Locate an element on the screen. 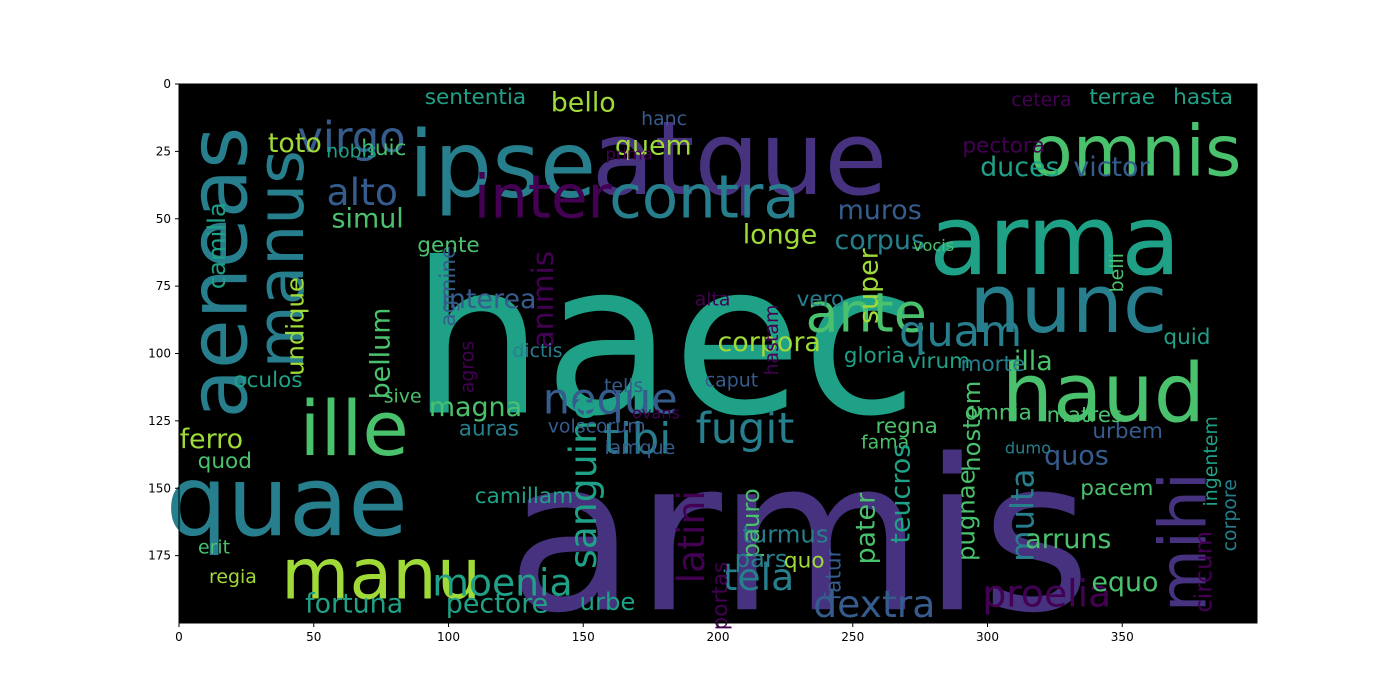 Image resolution: width=1400 pixels, height=700 pixels. word-teucros-64: teucros is located at coordinates (901, 494).